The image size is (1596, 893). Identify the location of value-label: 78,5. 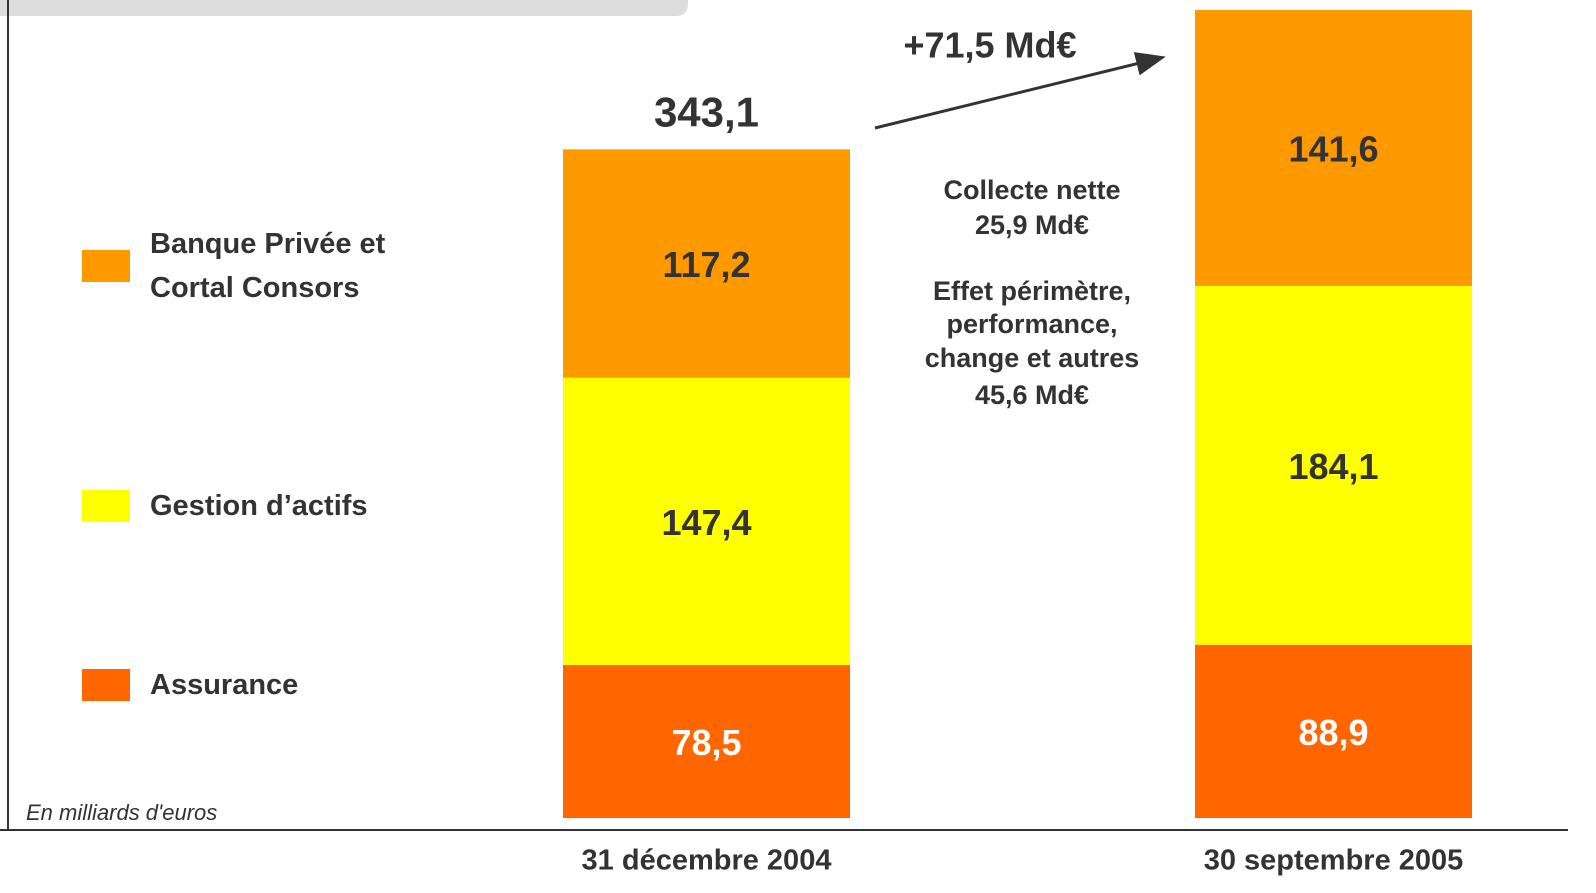
(706, 742).